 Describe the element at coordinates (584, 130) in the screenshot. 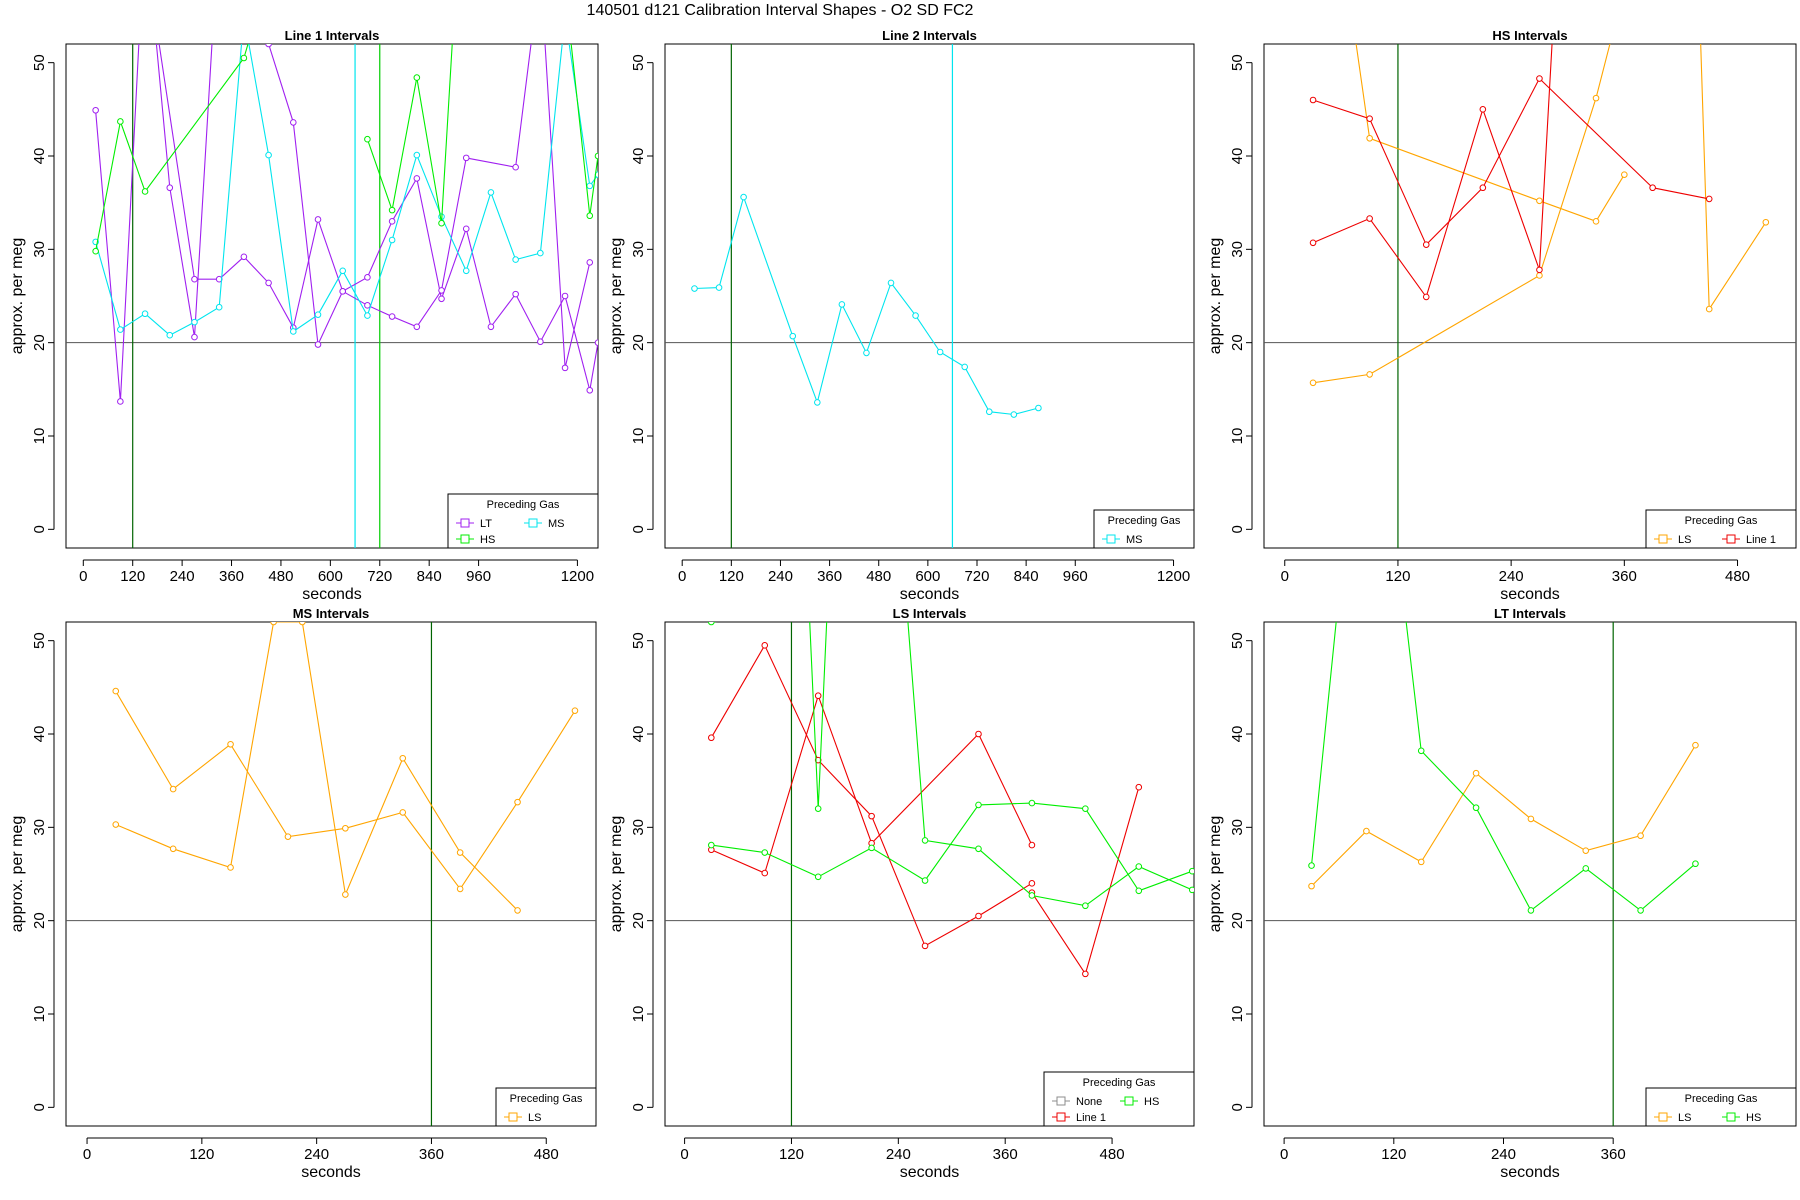

I see `series-line-hs` at that location.